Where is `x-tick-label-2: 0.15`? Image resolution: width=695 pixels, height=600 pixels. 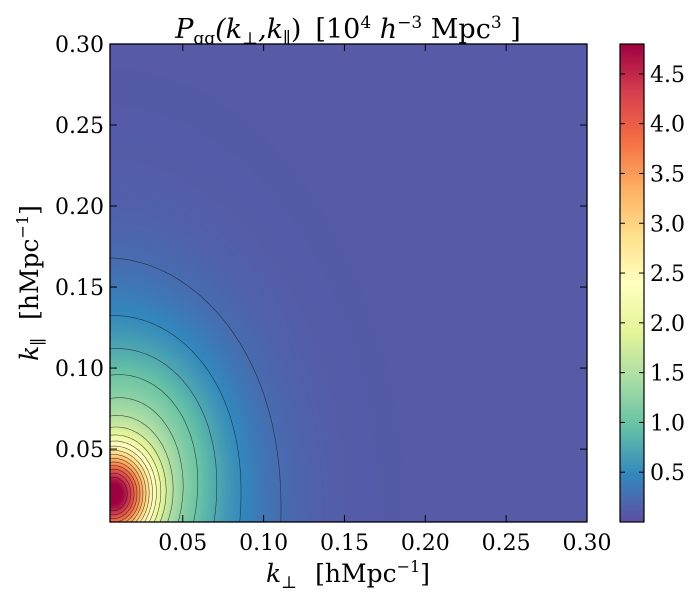
x-tick-label-2: 0.15 is located at coordinates (344, 543).